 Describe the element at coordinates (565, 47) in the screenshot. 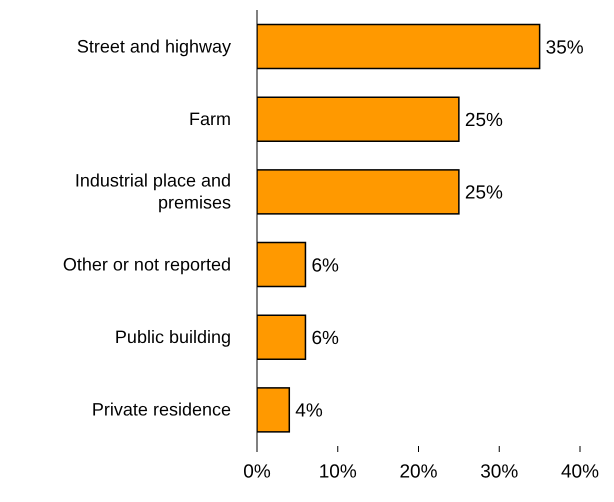

I see `data-label: 35%` at that location.